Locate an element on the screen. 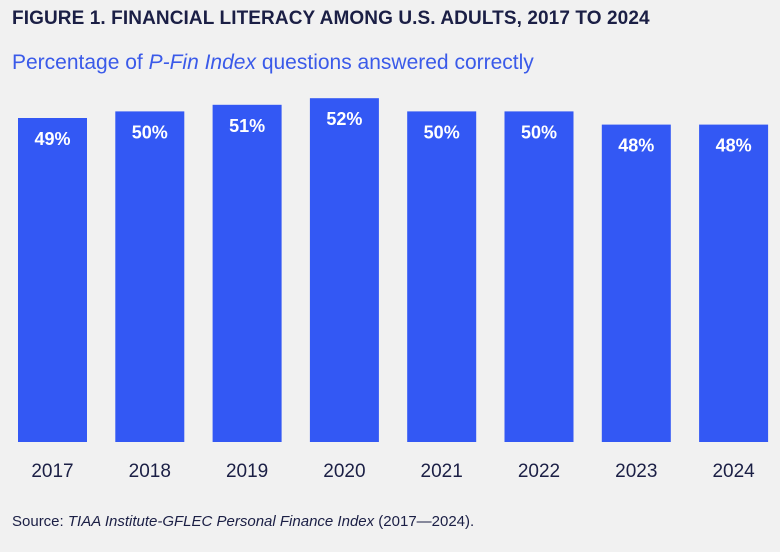 This screenshot has height=552, width=780. bar-2024 is located at coordinates (734, 283).